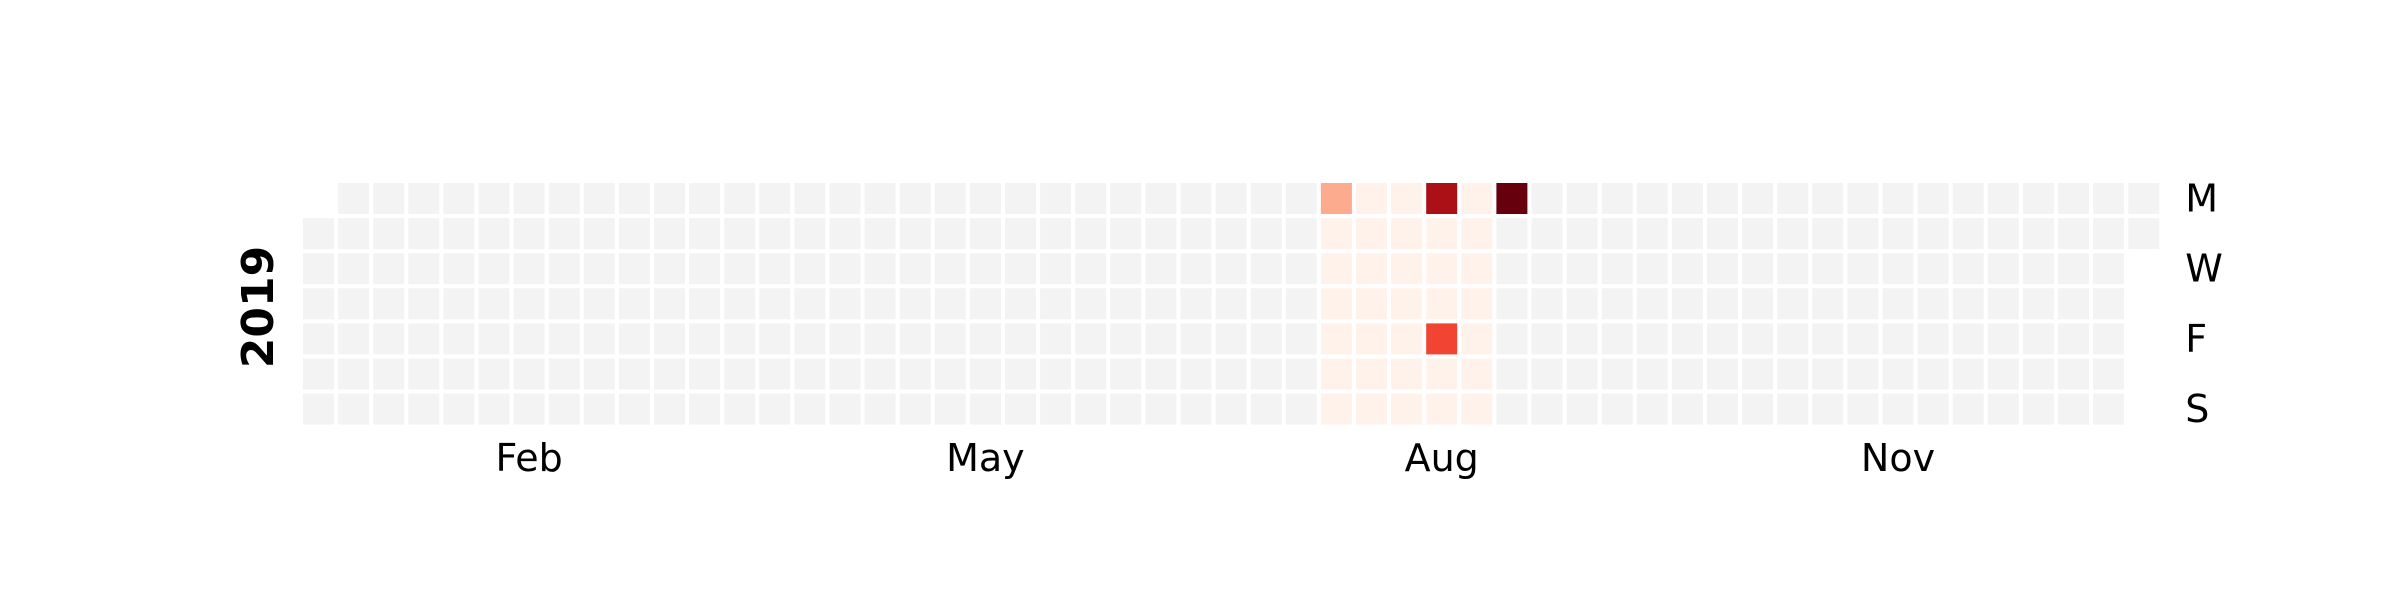 This screenshot has height=600, width=2400. What do you see at coordinates (2197, 409) in the screenshot?
I see `day-label: S` at bounding box center [2197, 409].